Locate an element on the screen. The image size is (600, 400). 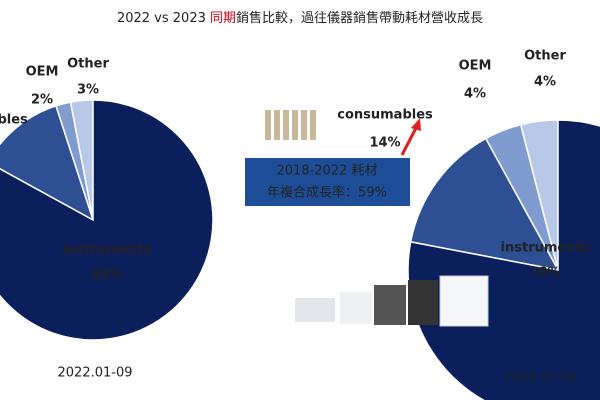
title-highlight: 同期 is located at coordinates (223, 18).